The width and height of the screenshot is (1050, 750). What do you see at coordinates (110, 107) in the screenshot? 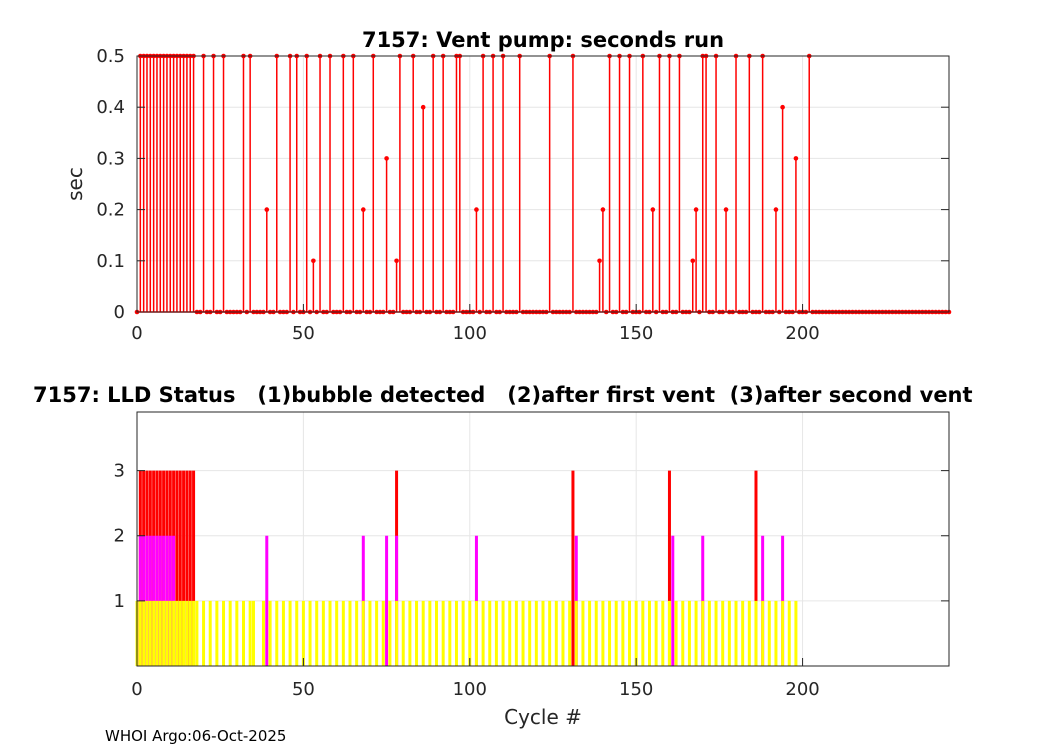
I see `tick-label-y: 0.4` at bounding box center [110, 107].